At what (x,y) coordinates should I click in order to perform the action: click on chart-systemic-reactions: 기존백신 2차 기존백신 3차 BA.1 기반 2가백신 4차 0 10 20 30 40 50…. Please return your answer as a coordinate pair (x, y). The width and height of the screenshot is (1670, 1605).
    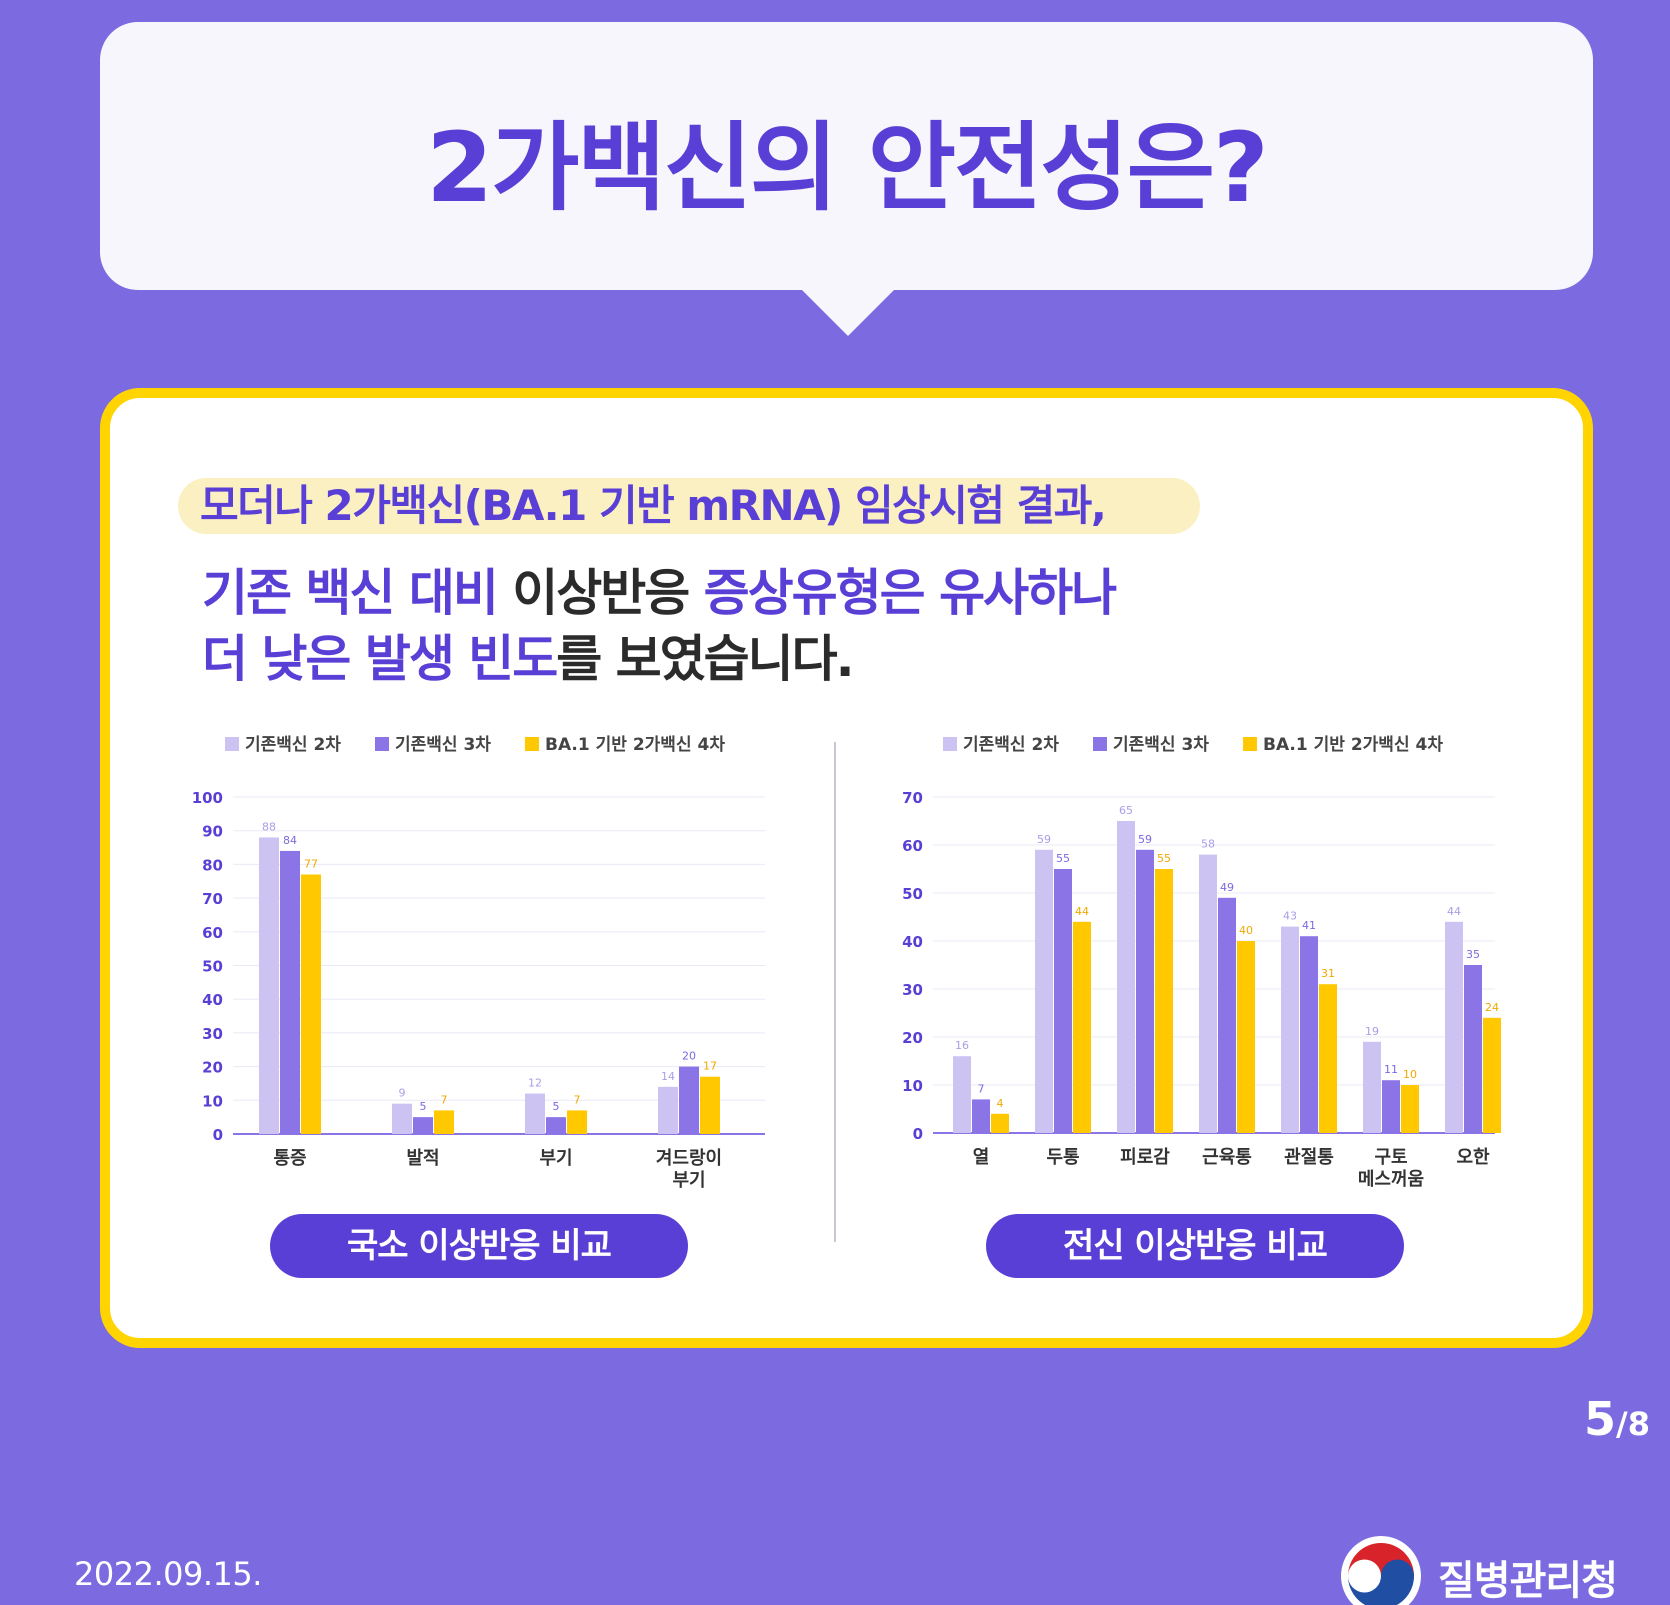
    Looking at the image, I should click on (1200, 967).